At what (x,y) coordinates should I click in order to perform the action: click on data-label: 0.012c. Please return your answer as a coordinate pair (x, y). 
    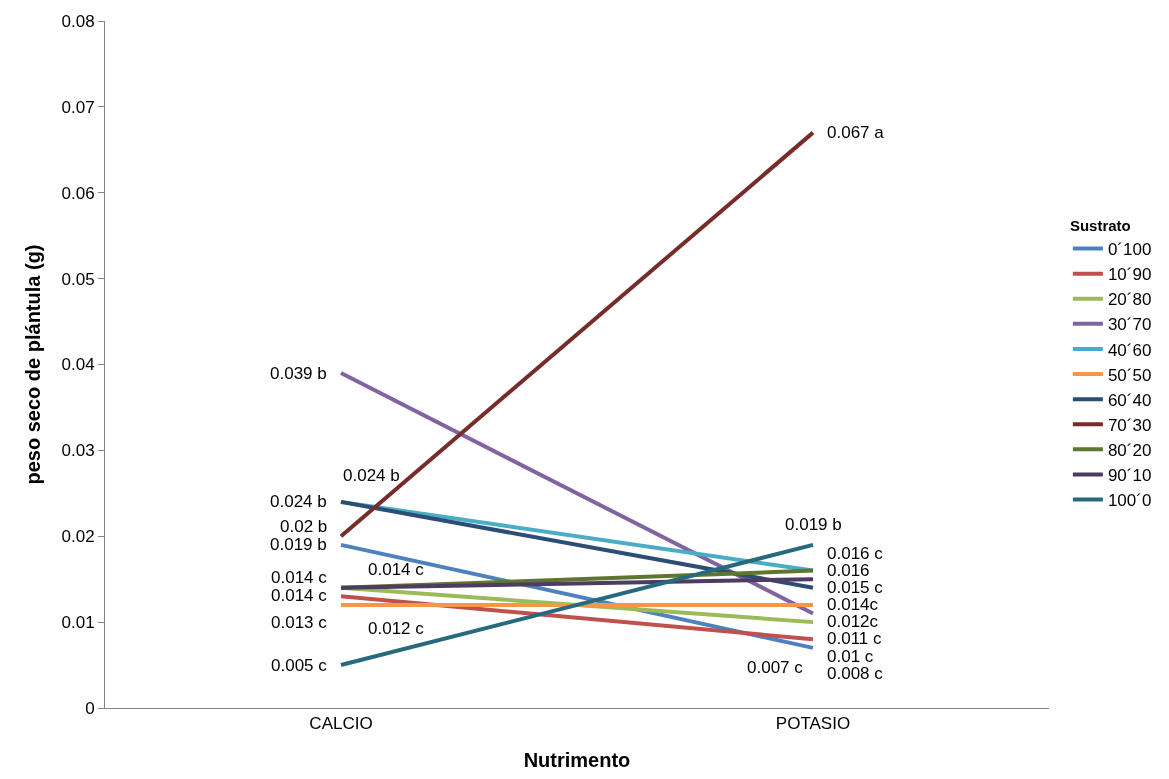
    Looking at the image, I should click on (853, 621).